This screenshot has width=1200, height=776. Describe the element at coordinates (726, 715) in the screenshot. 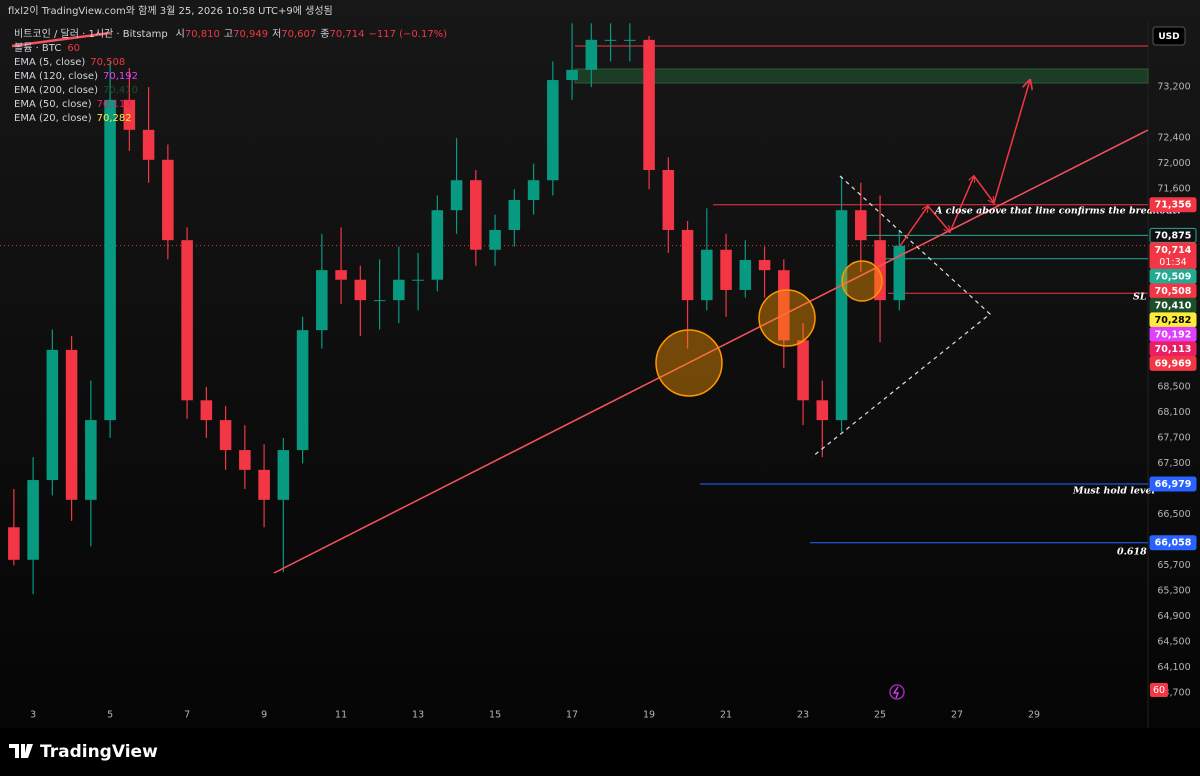

I see `x-tick-label: 21` at that location.